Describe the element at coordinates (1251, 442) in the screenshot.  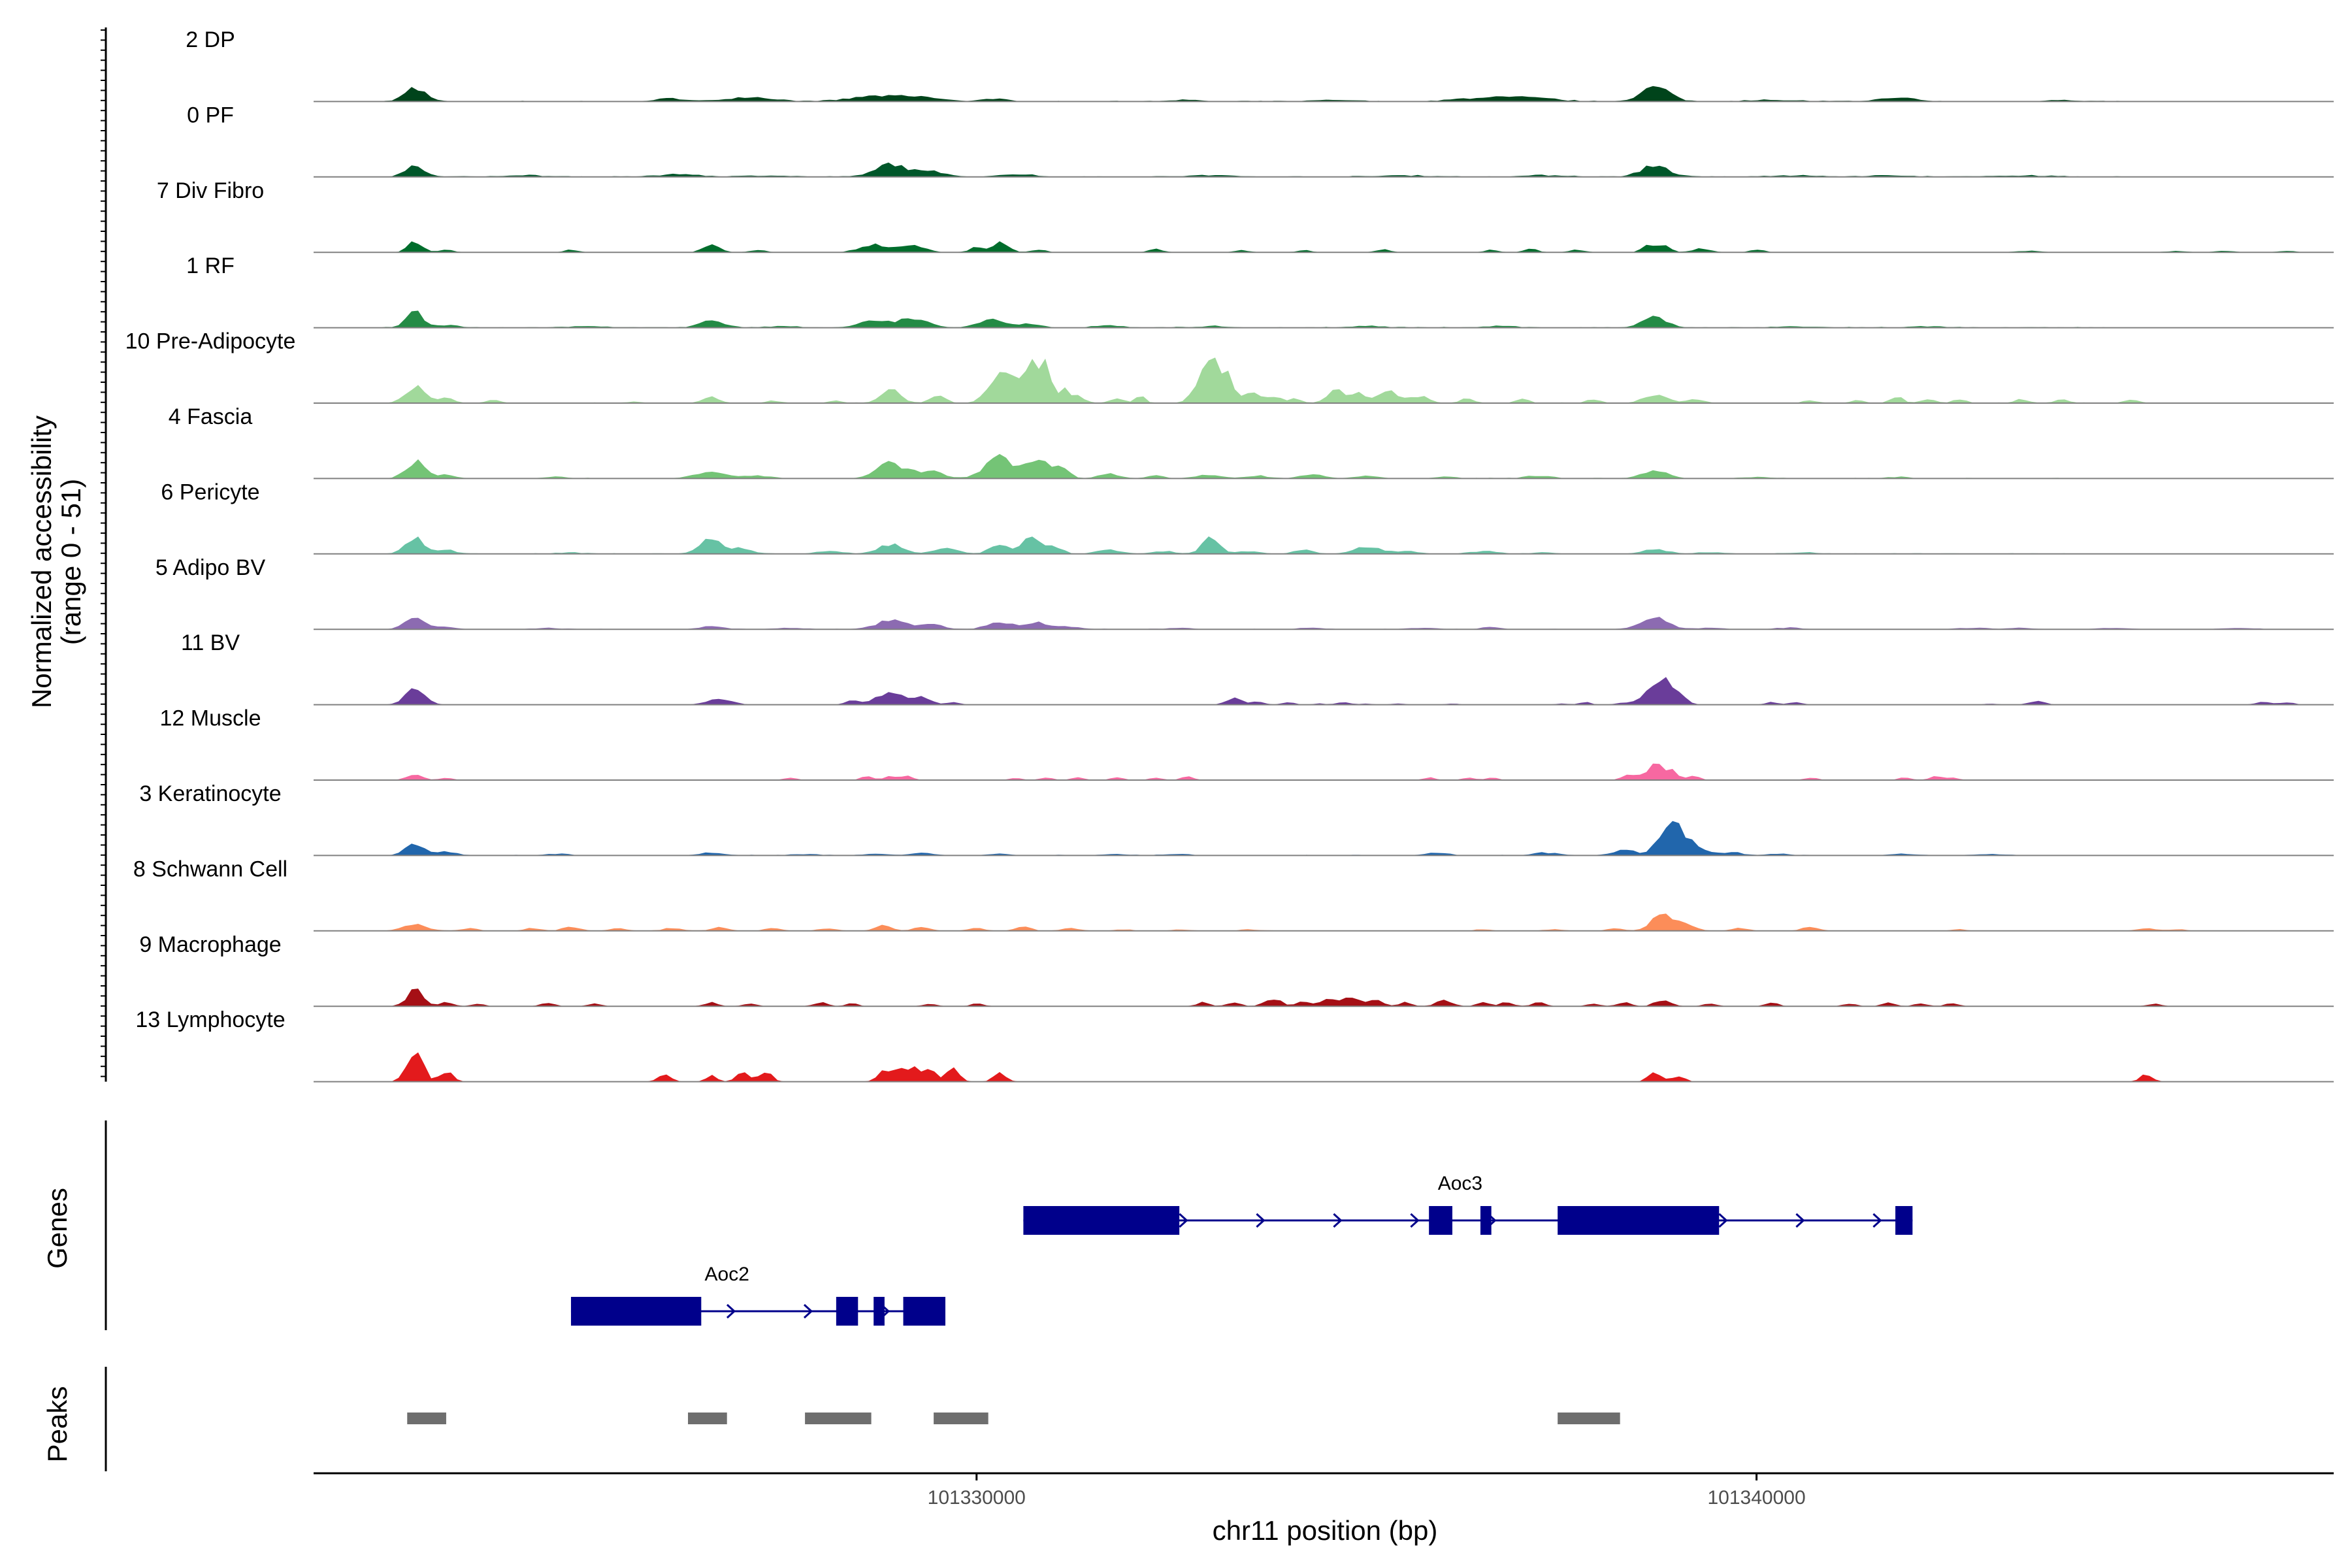
I see `coverage-track: 4 Fascia` at that location.